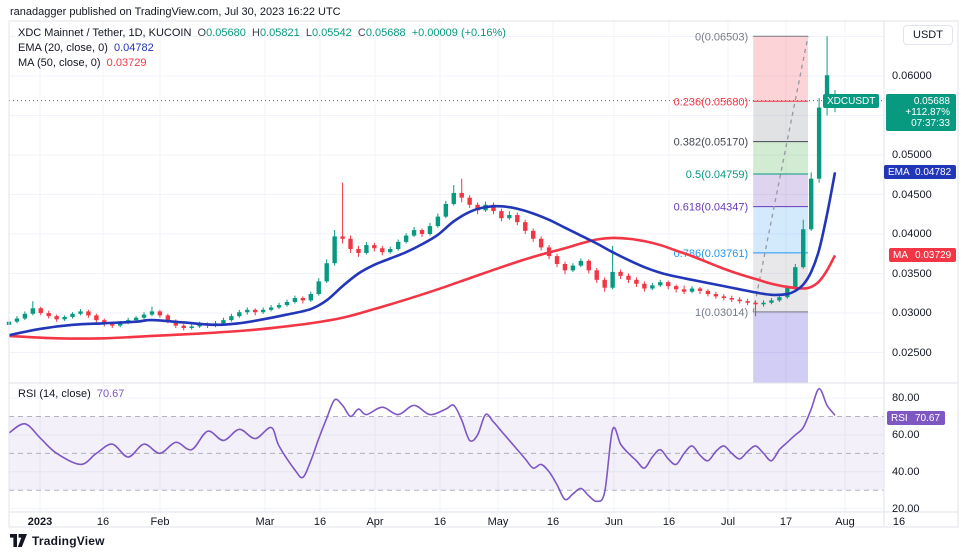  I want to click on rsi-axis-tick: 80.00, so click(906, 398).